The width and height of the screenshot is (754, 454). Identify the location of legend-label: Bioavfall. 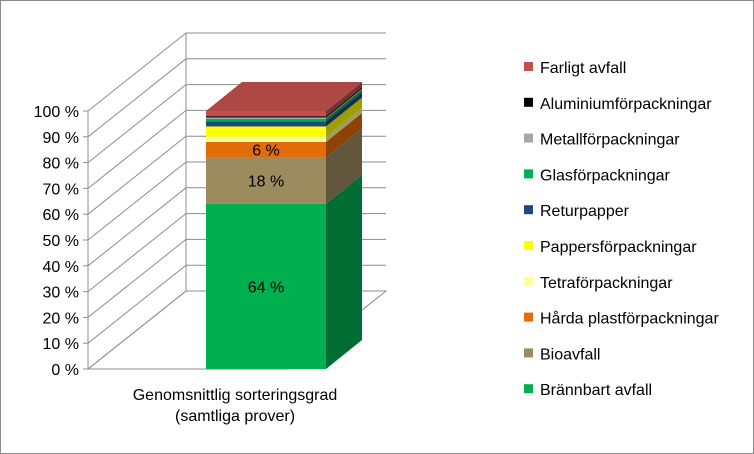
(570, 354).